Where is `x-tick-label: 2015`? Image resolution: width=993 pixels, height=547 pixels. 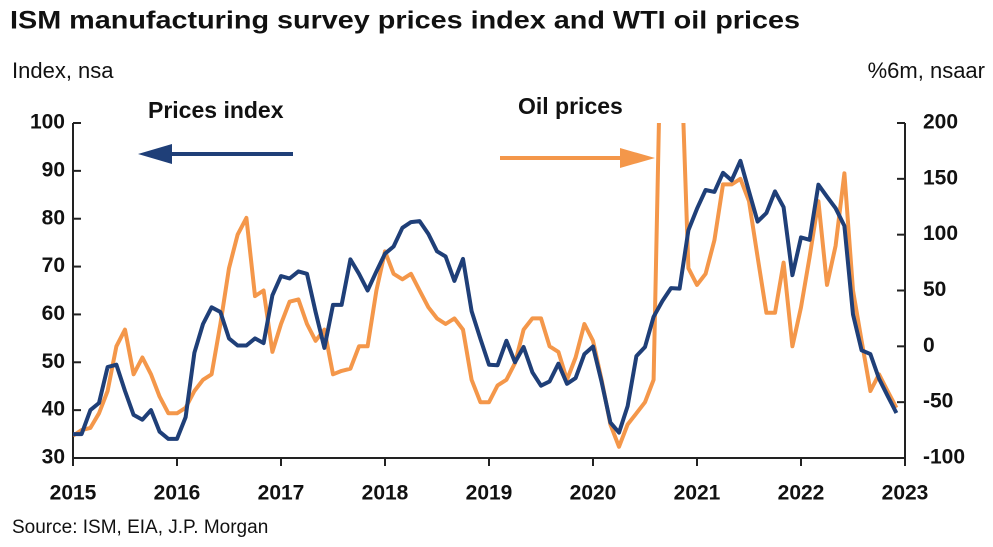
x-tick-label: 2015 is located at coordinates (73, 493).